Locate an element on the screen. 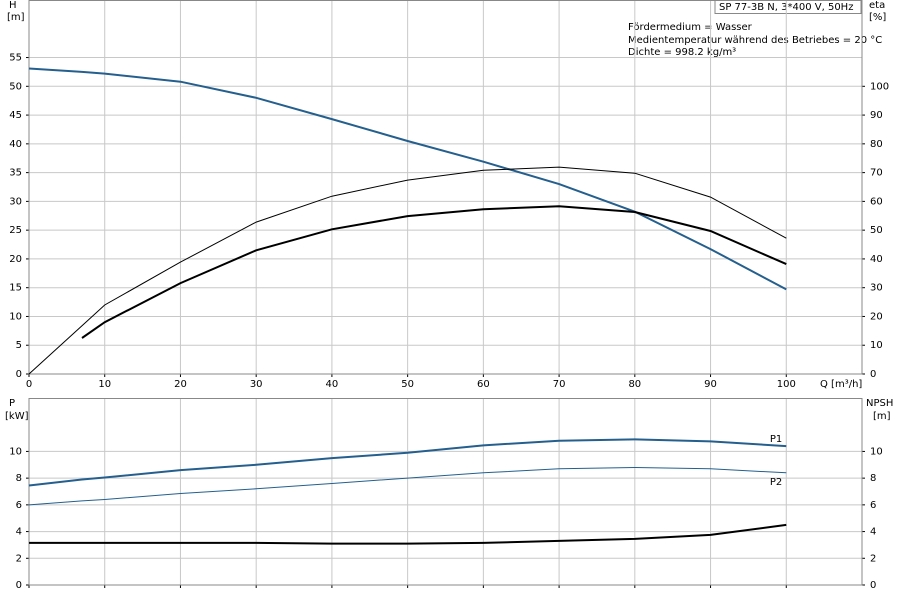  y-tick-label: 5 is located at coordinates (19, 345).